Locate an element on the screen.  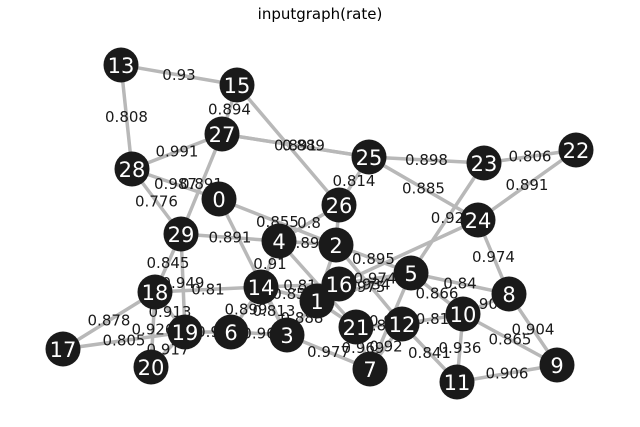
edge-weight-label: 0.894 is located at coordinates (229, 110).